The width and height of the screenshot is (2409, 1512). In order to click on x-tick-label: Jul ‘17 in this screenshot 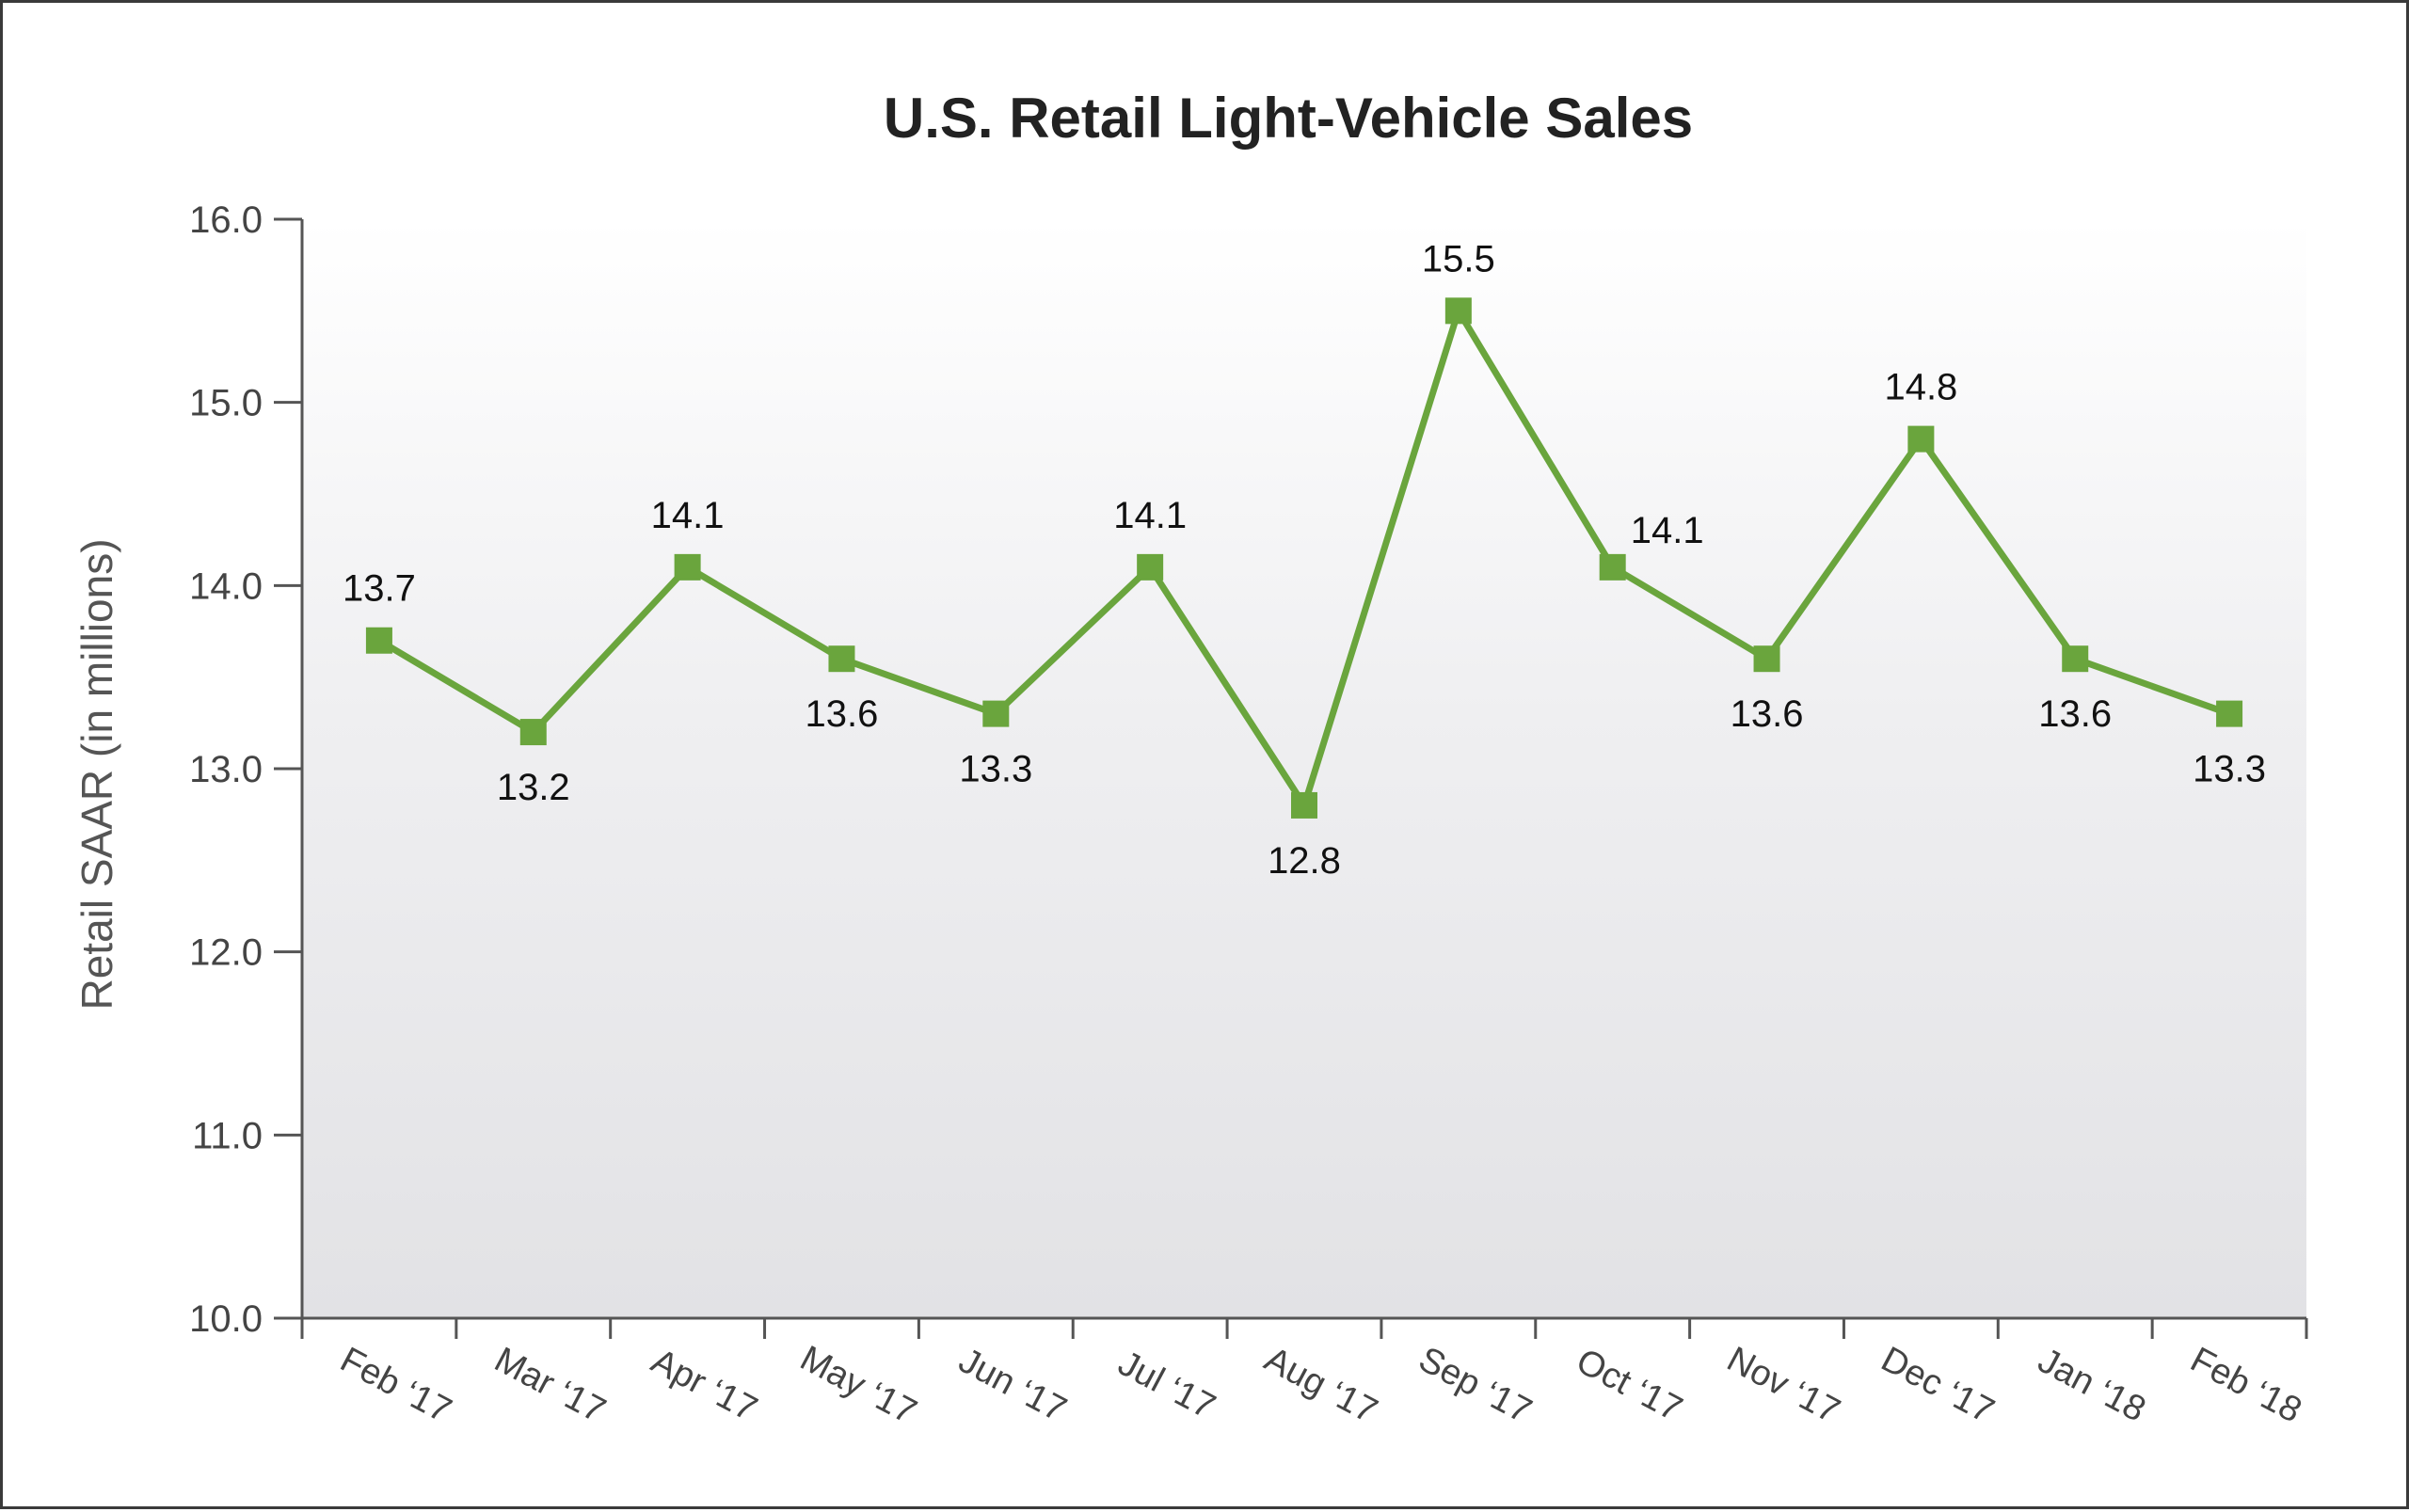, I will do `click(1166, 1386)`.